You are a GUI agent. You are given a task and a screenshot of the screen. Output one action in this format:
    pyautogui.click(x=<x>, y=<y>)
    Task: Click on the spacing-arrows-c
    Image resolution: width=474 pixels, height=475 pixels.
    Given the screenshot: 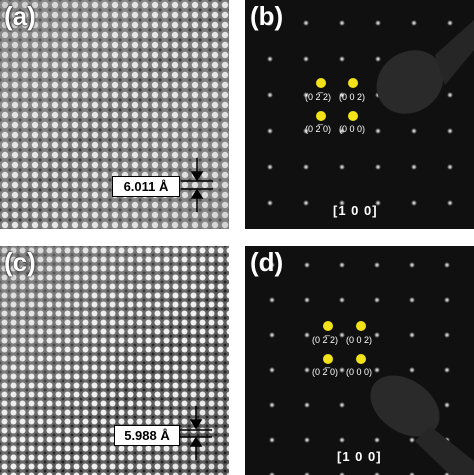 What is the action you would take?
    pyautogui.click(x=196, y=433)
    